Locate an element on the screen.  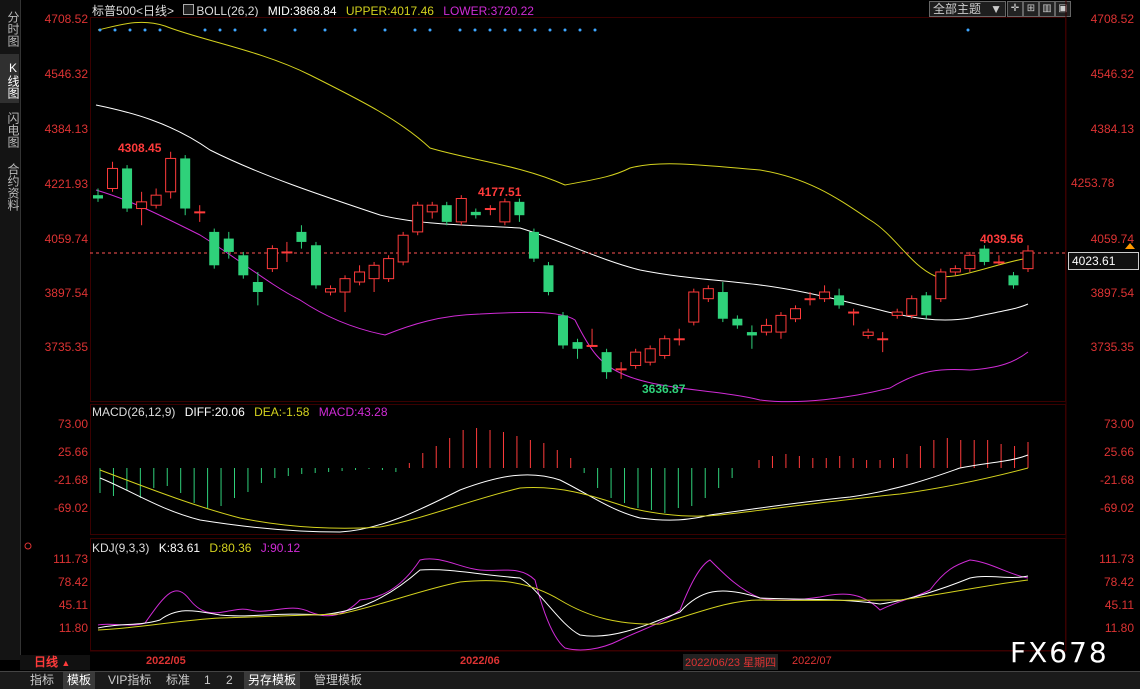
tab-manage-templates: 管理模板 is located at coordinates (338, 680).